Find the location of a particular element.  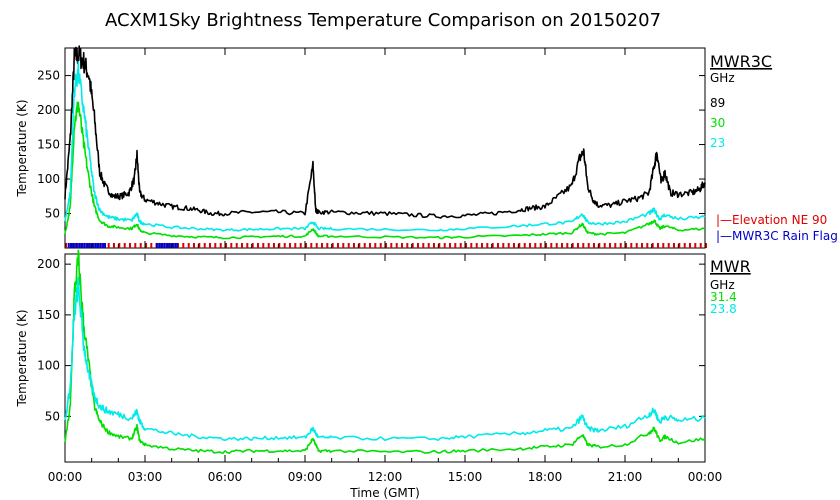

top-legend-unit: GHz is located at coordinates (722, 78).